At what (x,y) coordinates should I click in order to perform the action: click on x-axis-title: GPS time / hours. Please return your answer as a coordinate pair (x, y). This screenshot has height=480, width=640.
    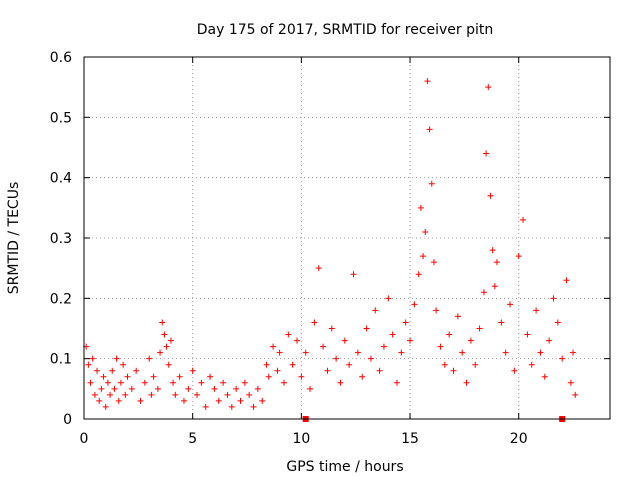
    Looking at the image, I should click on (344, 467).